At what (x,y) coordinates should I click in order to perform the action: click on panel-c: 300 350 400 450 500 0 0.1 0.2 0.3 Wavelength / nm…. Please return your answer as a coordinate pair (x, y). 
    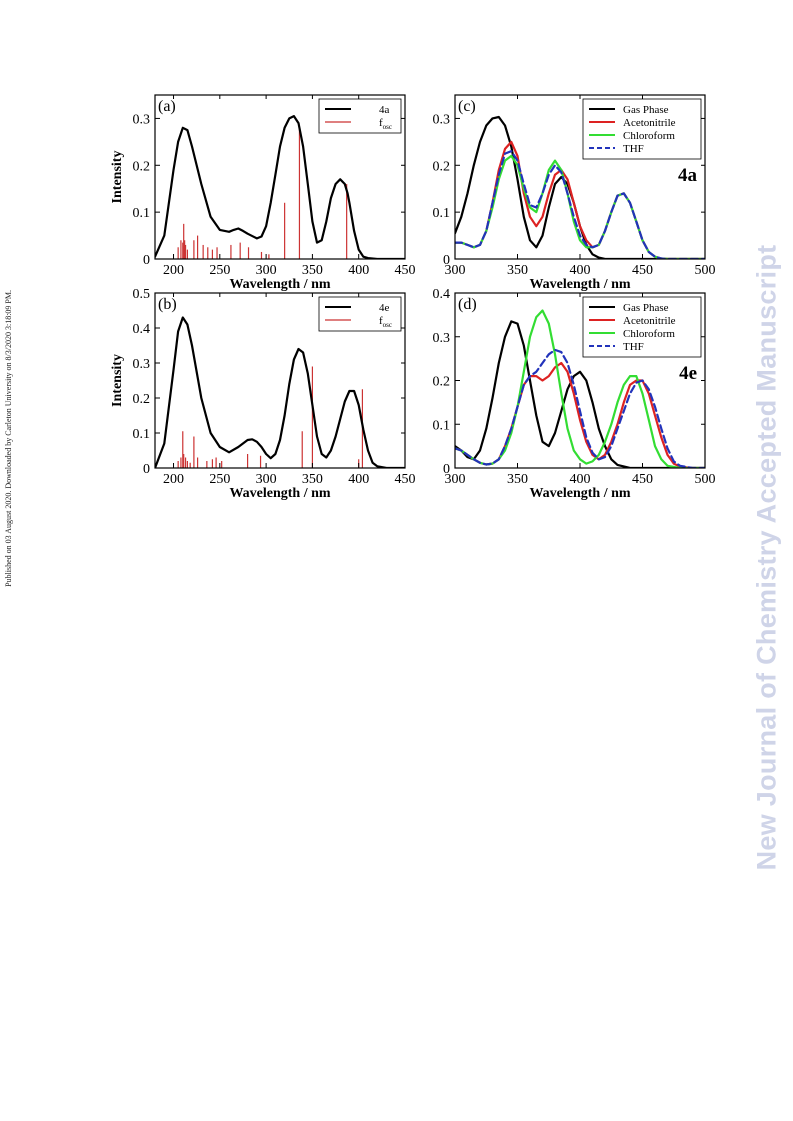
    Looking at the image, I should click on (574, 193).